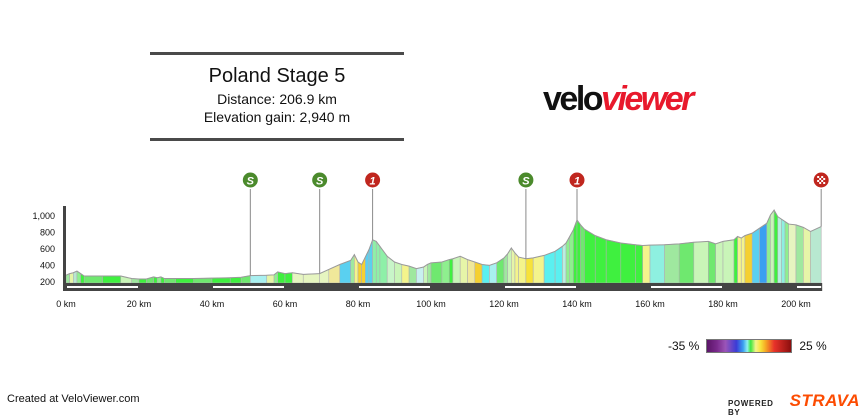 The width and height of the screenshot is (860, 417). I want to click on powered-by-label: POWERED BY, so click(751, 408).